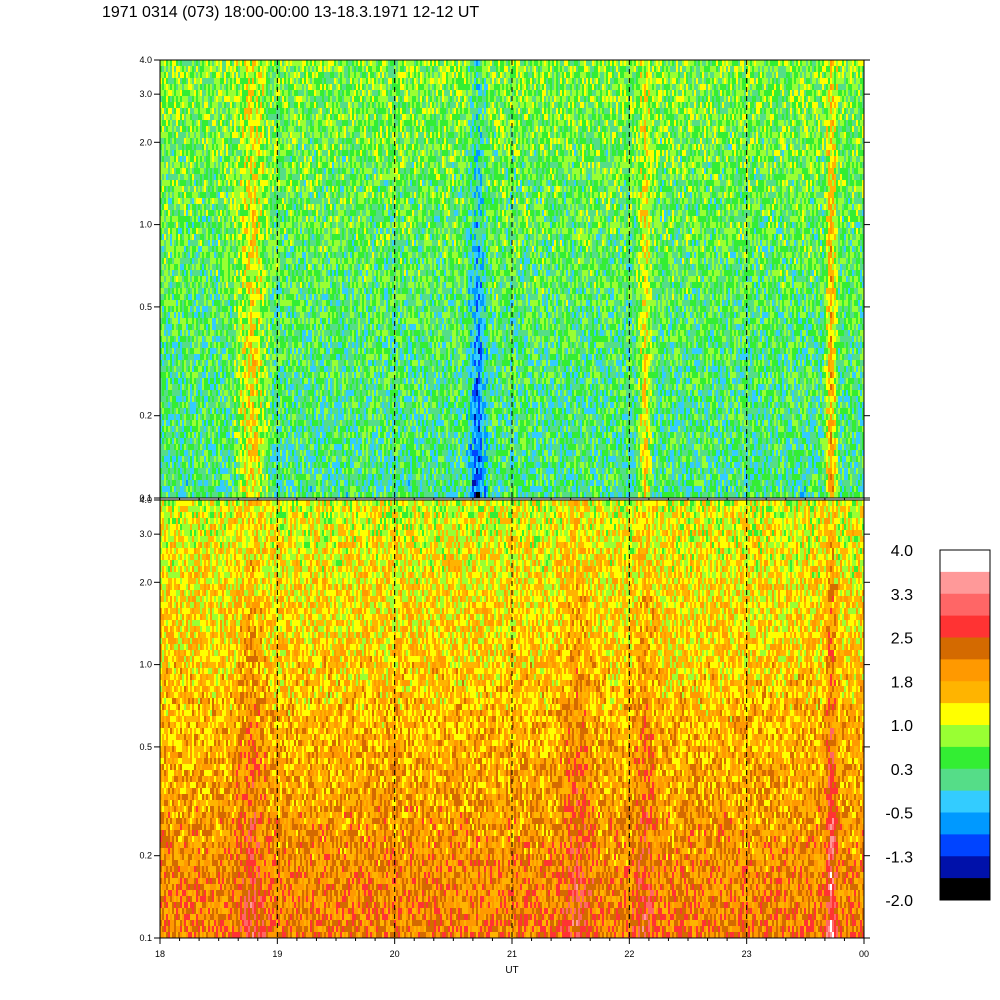  Describe the element at coordinates (864, 954) in the screenshot. I see `x-tick-label: 00` at that location.